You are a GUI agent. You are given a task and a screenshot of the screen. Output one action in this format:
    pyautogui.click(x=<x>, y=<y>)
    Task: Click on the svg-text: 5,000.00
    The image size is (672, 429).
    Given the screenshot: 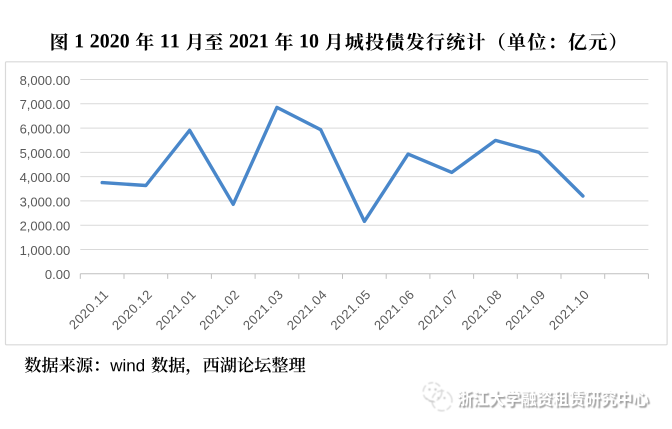 What is the action you would take?
    pyautogui.click(x=45, y=153)
    